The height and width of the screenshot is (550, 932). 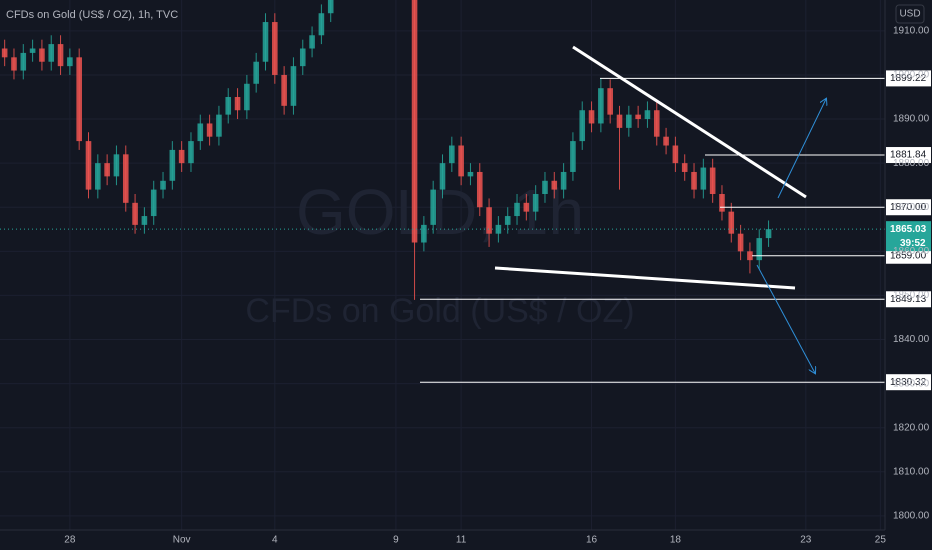 I want to click on y-tick-label: 1880.00, so click(x=911, y=163).